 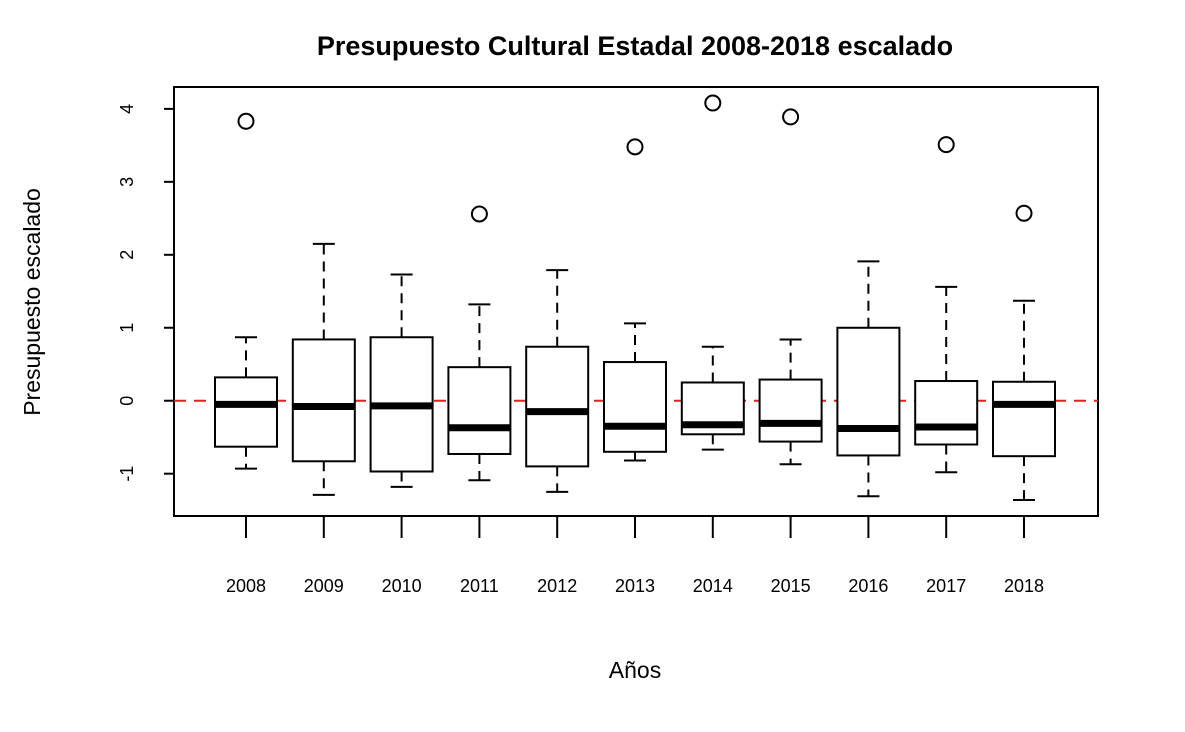 What do you see at coordinates (127, 109) in the screenshot?
I see `y-tick-label: 4` at bounding box center [127, 109].